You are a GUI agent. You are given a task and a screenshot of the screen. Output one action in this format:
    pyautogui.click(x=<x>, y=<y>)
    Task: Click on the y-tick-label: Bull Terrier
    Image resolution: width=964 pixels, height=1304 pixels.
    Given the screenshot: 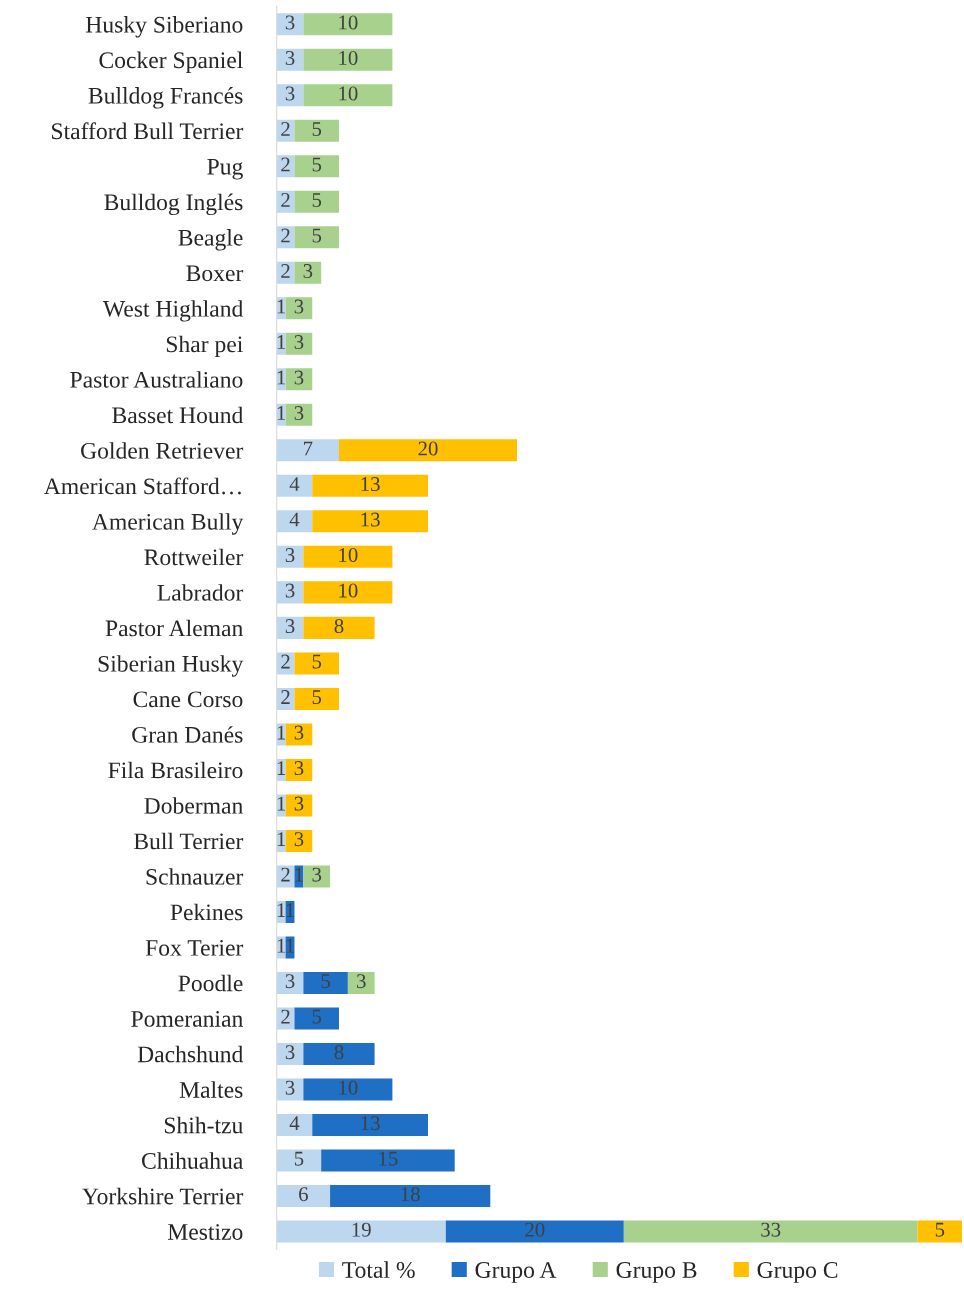 What is the action you would take?
    pyautogui.click(x=188, y=841)
    